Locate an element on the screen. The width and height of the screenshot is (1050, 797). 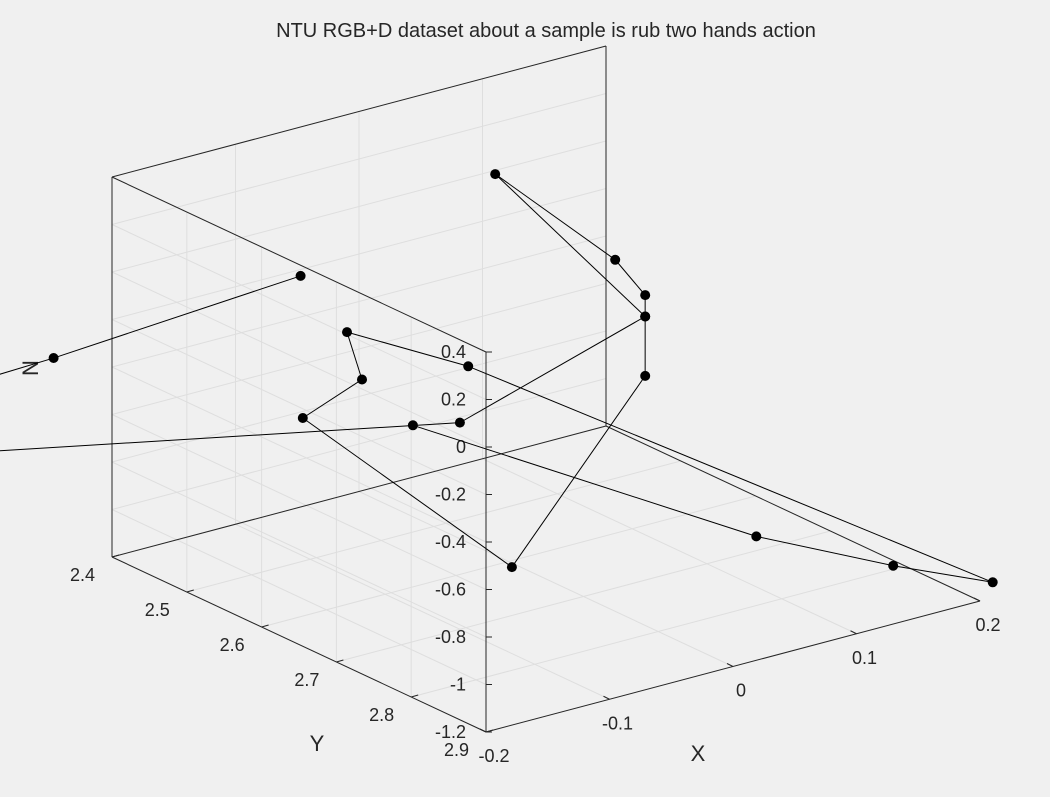
y-tick-label: 2.9 is located at coordinates (456, 750).